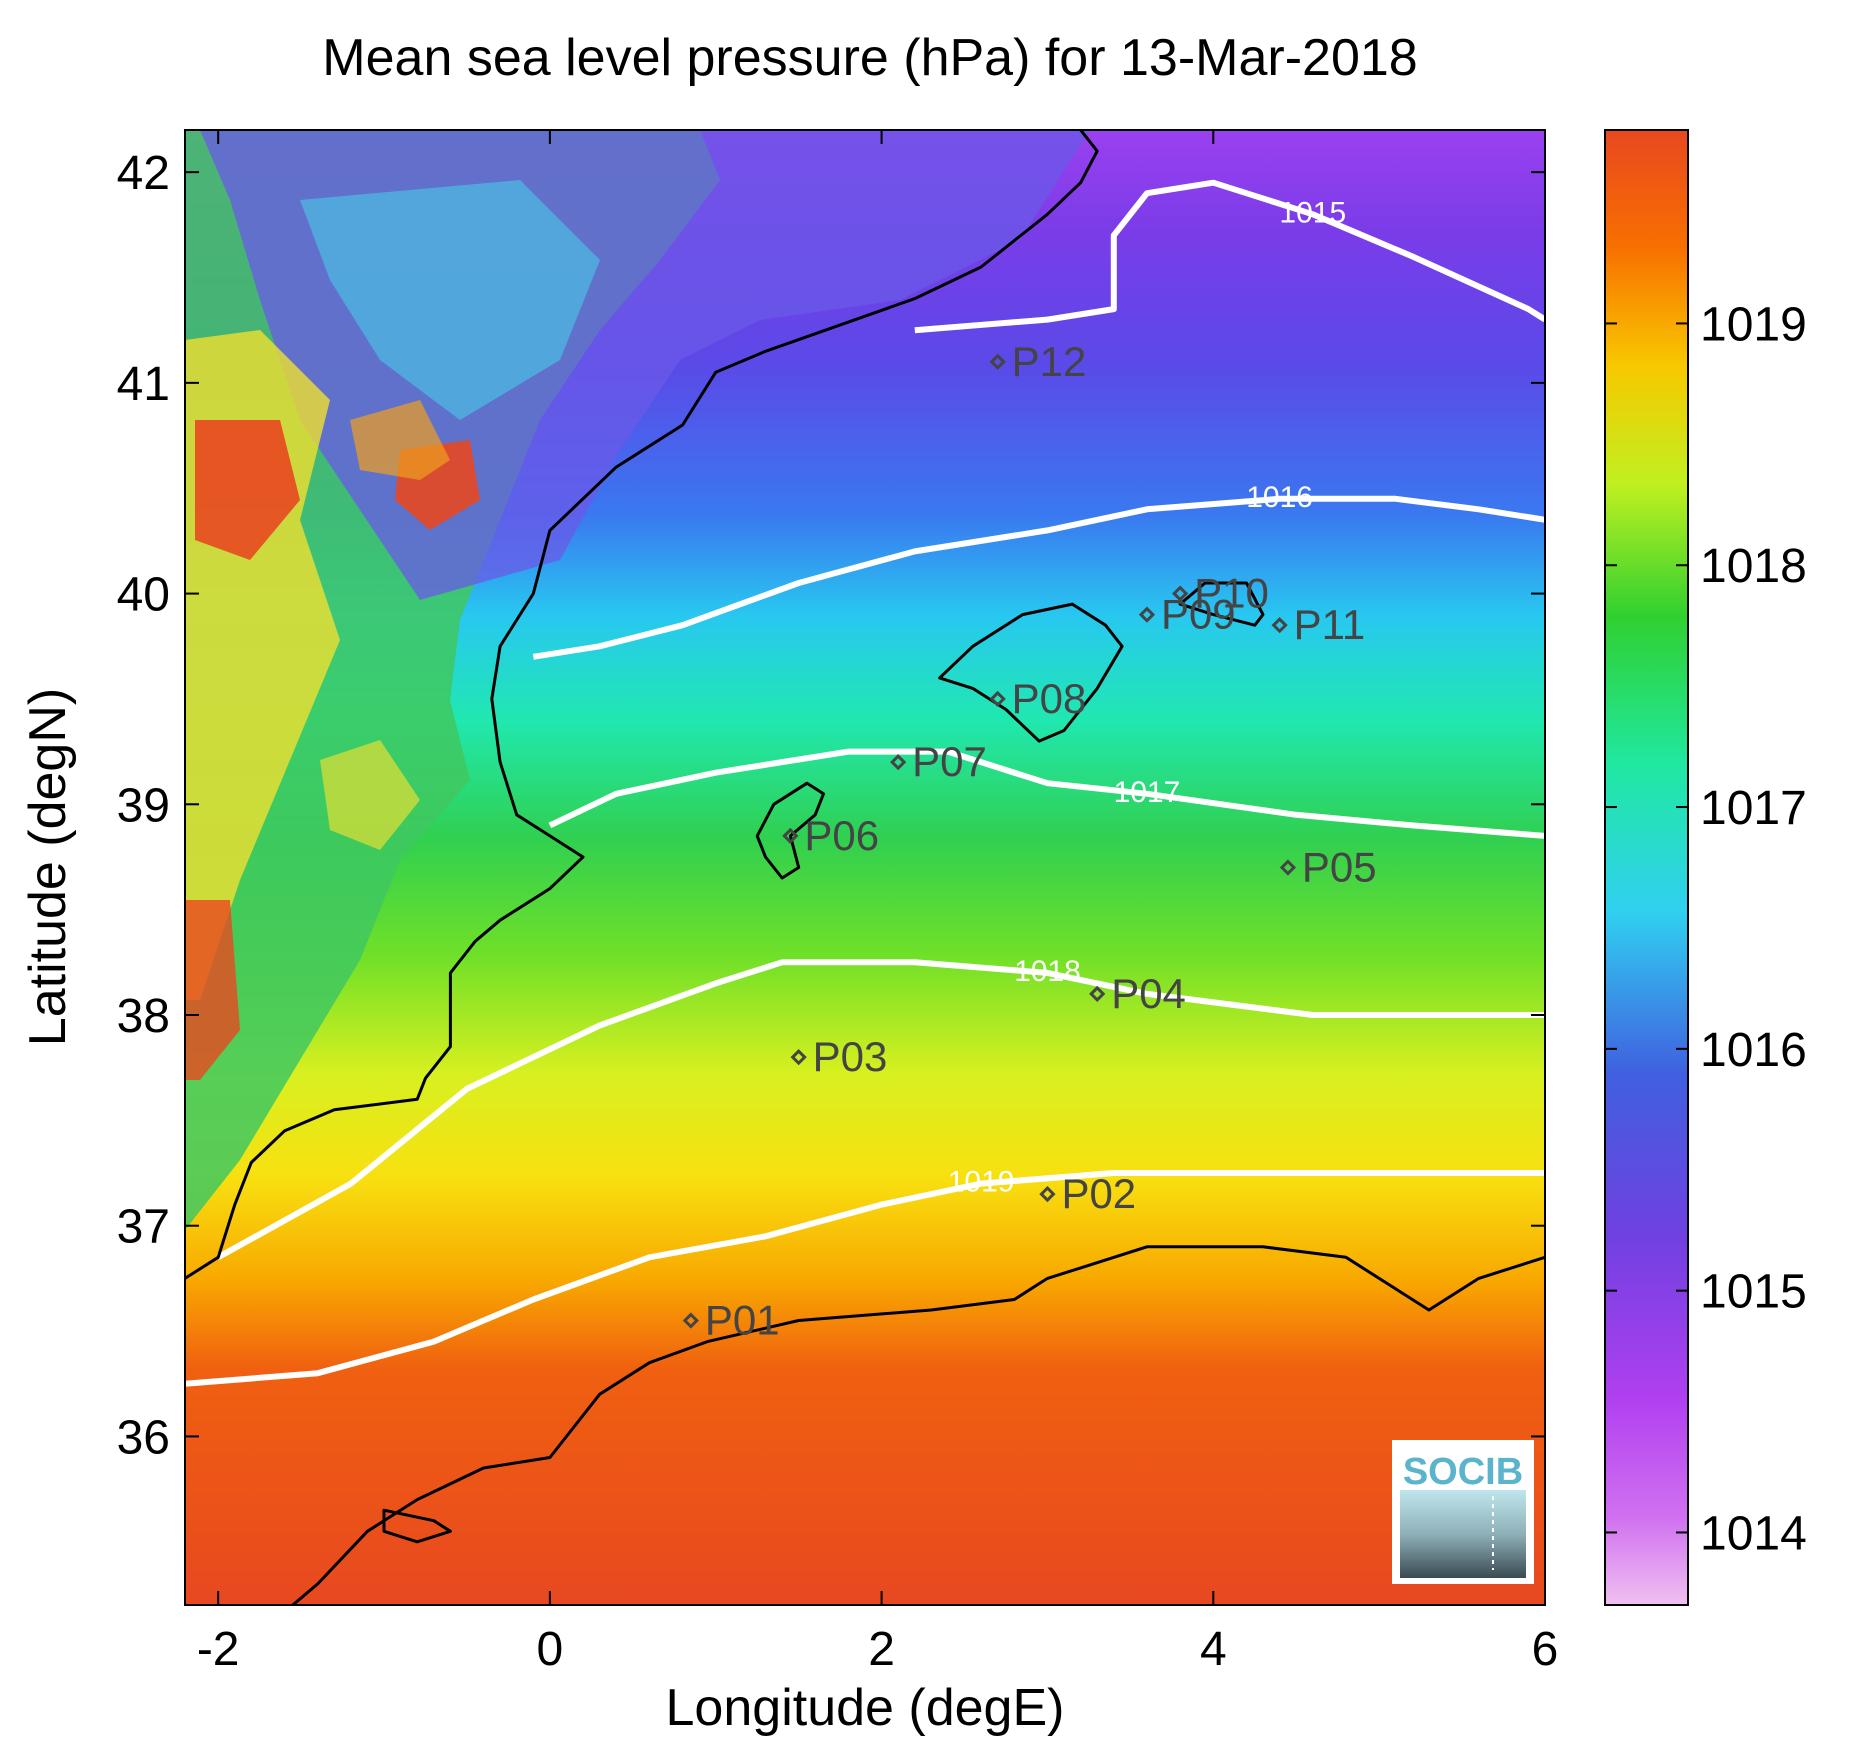 The image size is (1854, 1758). Describe the element at coordinates (898, 762) in the screenshot. I see `point-marker-p07` at that location.